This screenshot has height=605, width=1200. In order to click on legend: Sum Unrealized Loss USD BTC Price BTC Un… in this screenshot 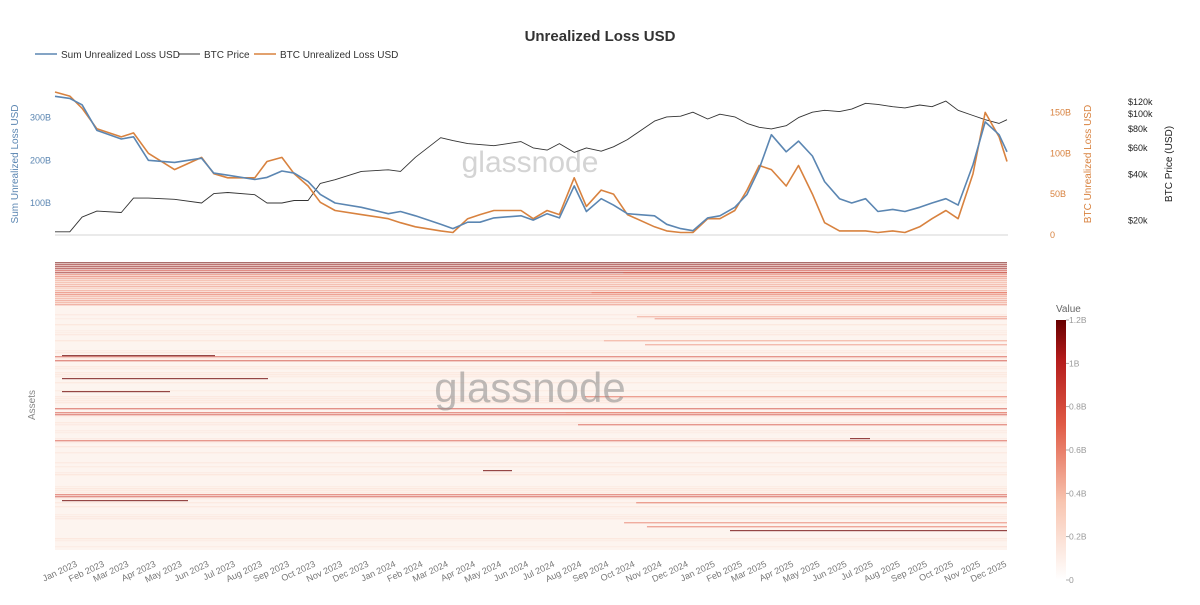, I will do `click(216, 55)`.